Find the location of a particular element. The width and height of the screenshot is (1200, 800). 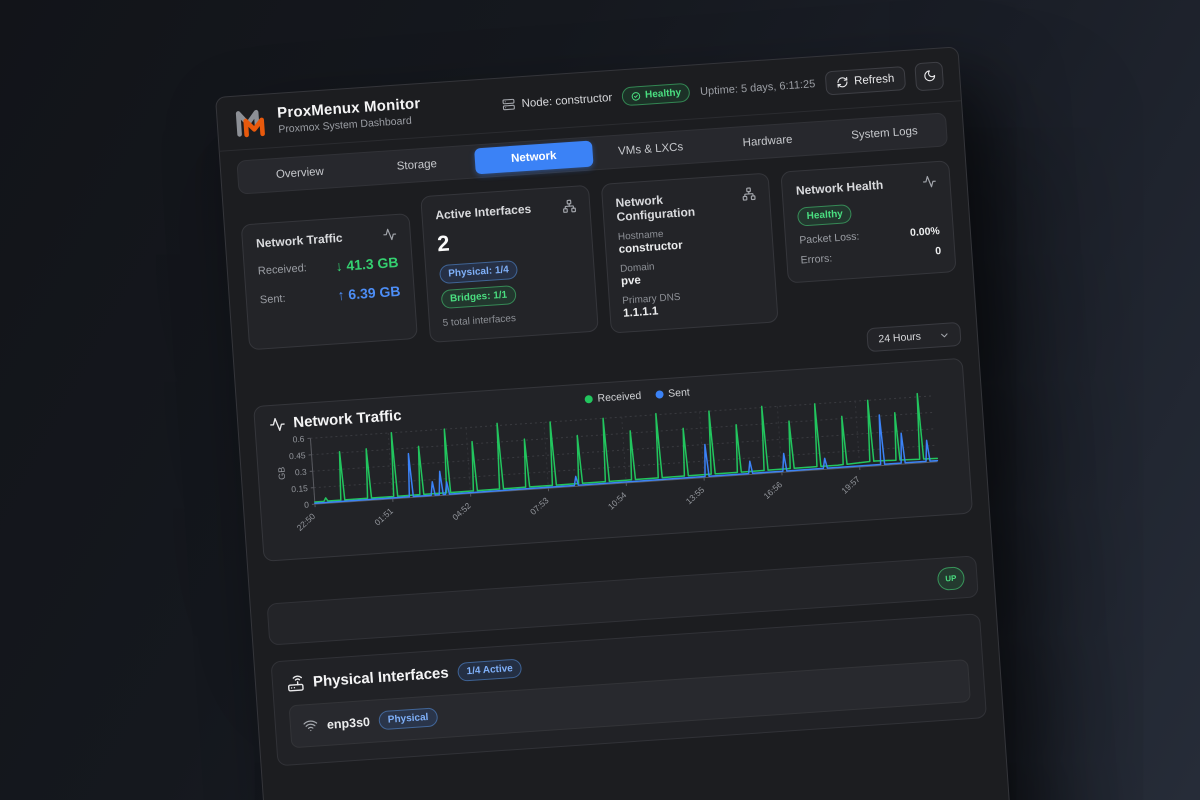

network-tree-icon is located at coordinates (749, 193).